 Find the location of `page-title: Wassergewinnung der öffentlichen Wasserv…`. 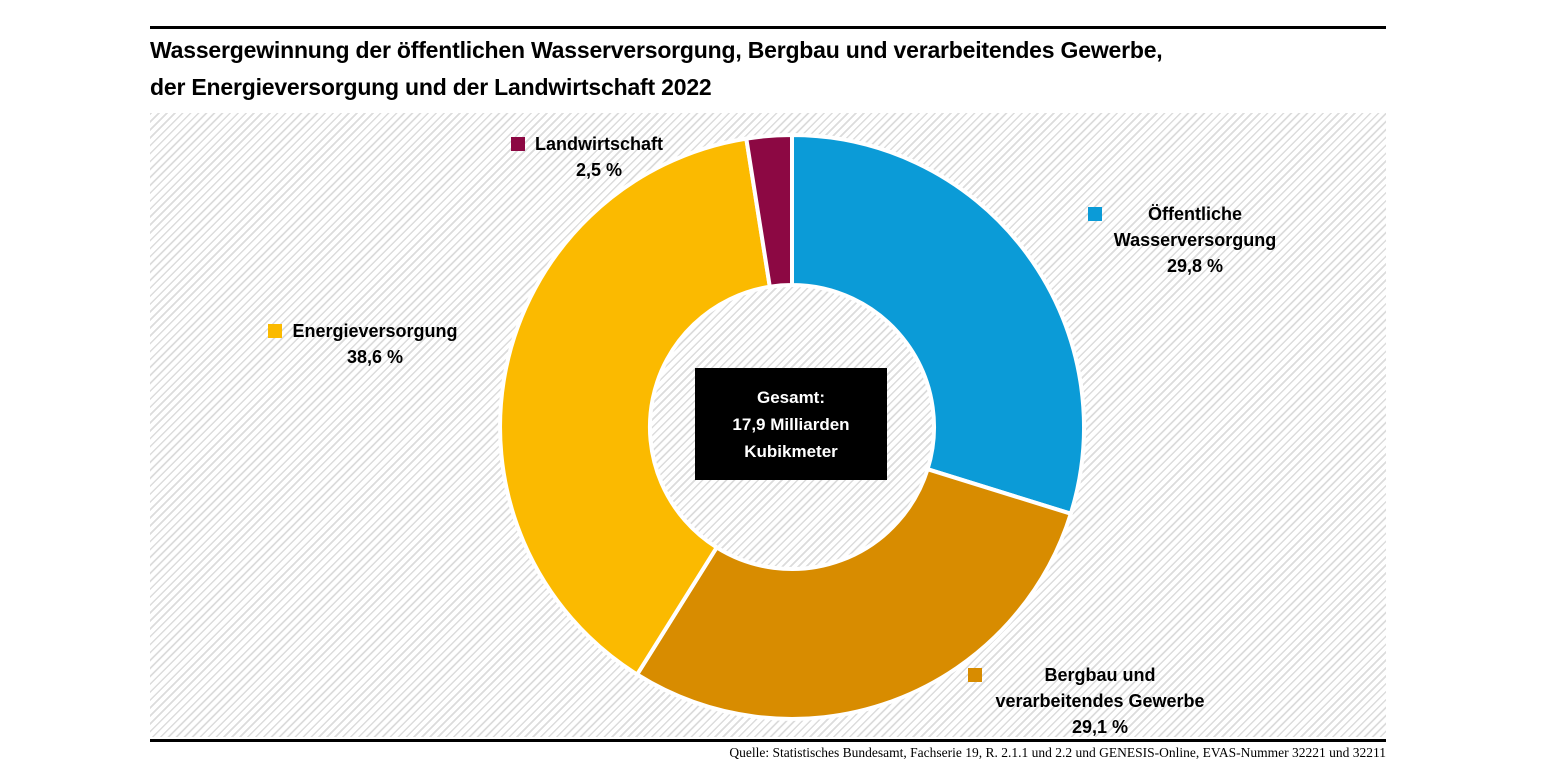

page-title: Wassergewinnung der öffentlichen Wasserv… is located at coordinates (656, 69).